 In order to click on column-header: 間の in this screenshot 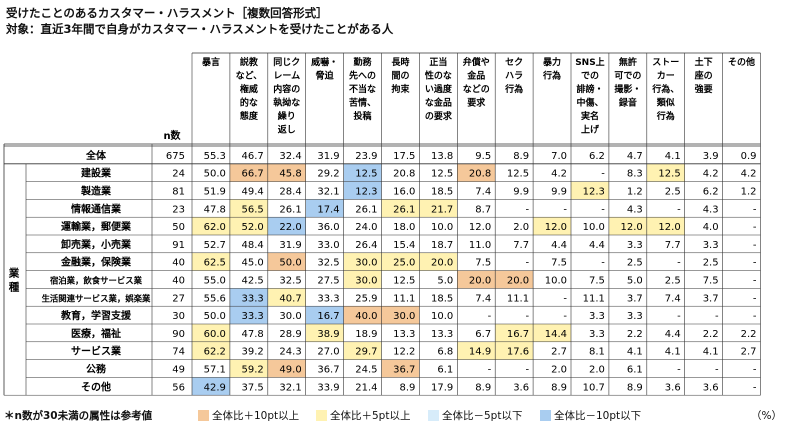, I will do `click(400, 76)`.